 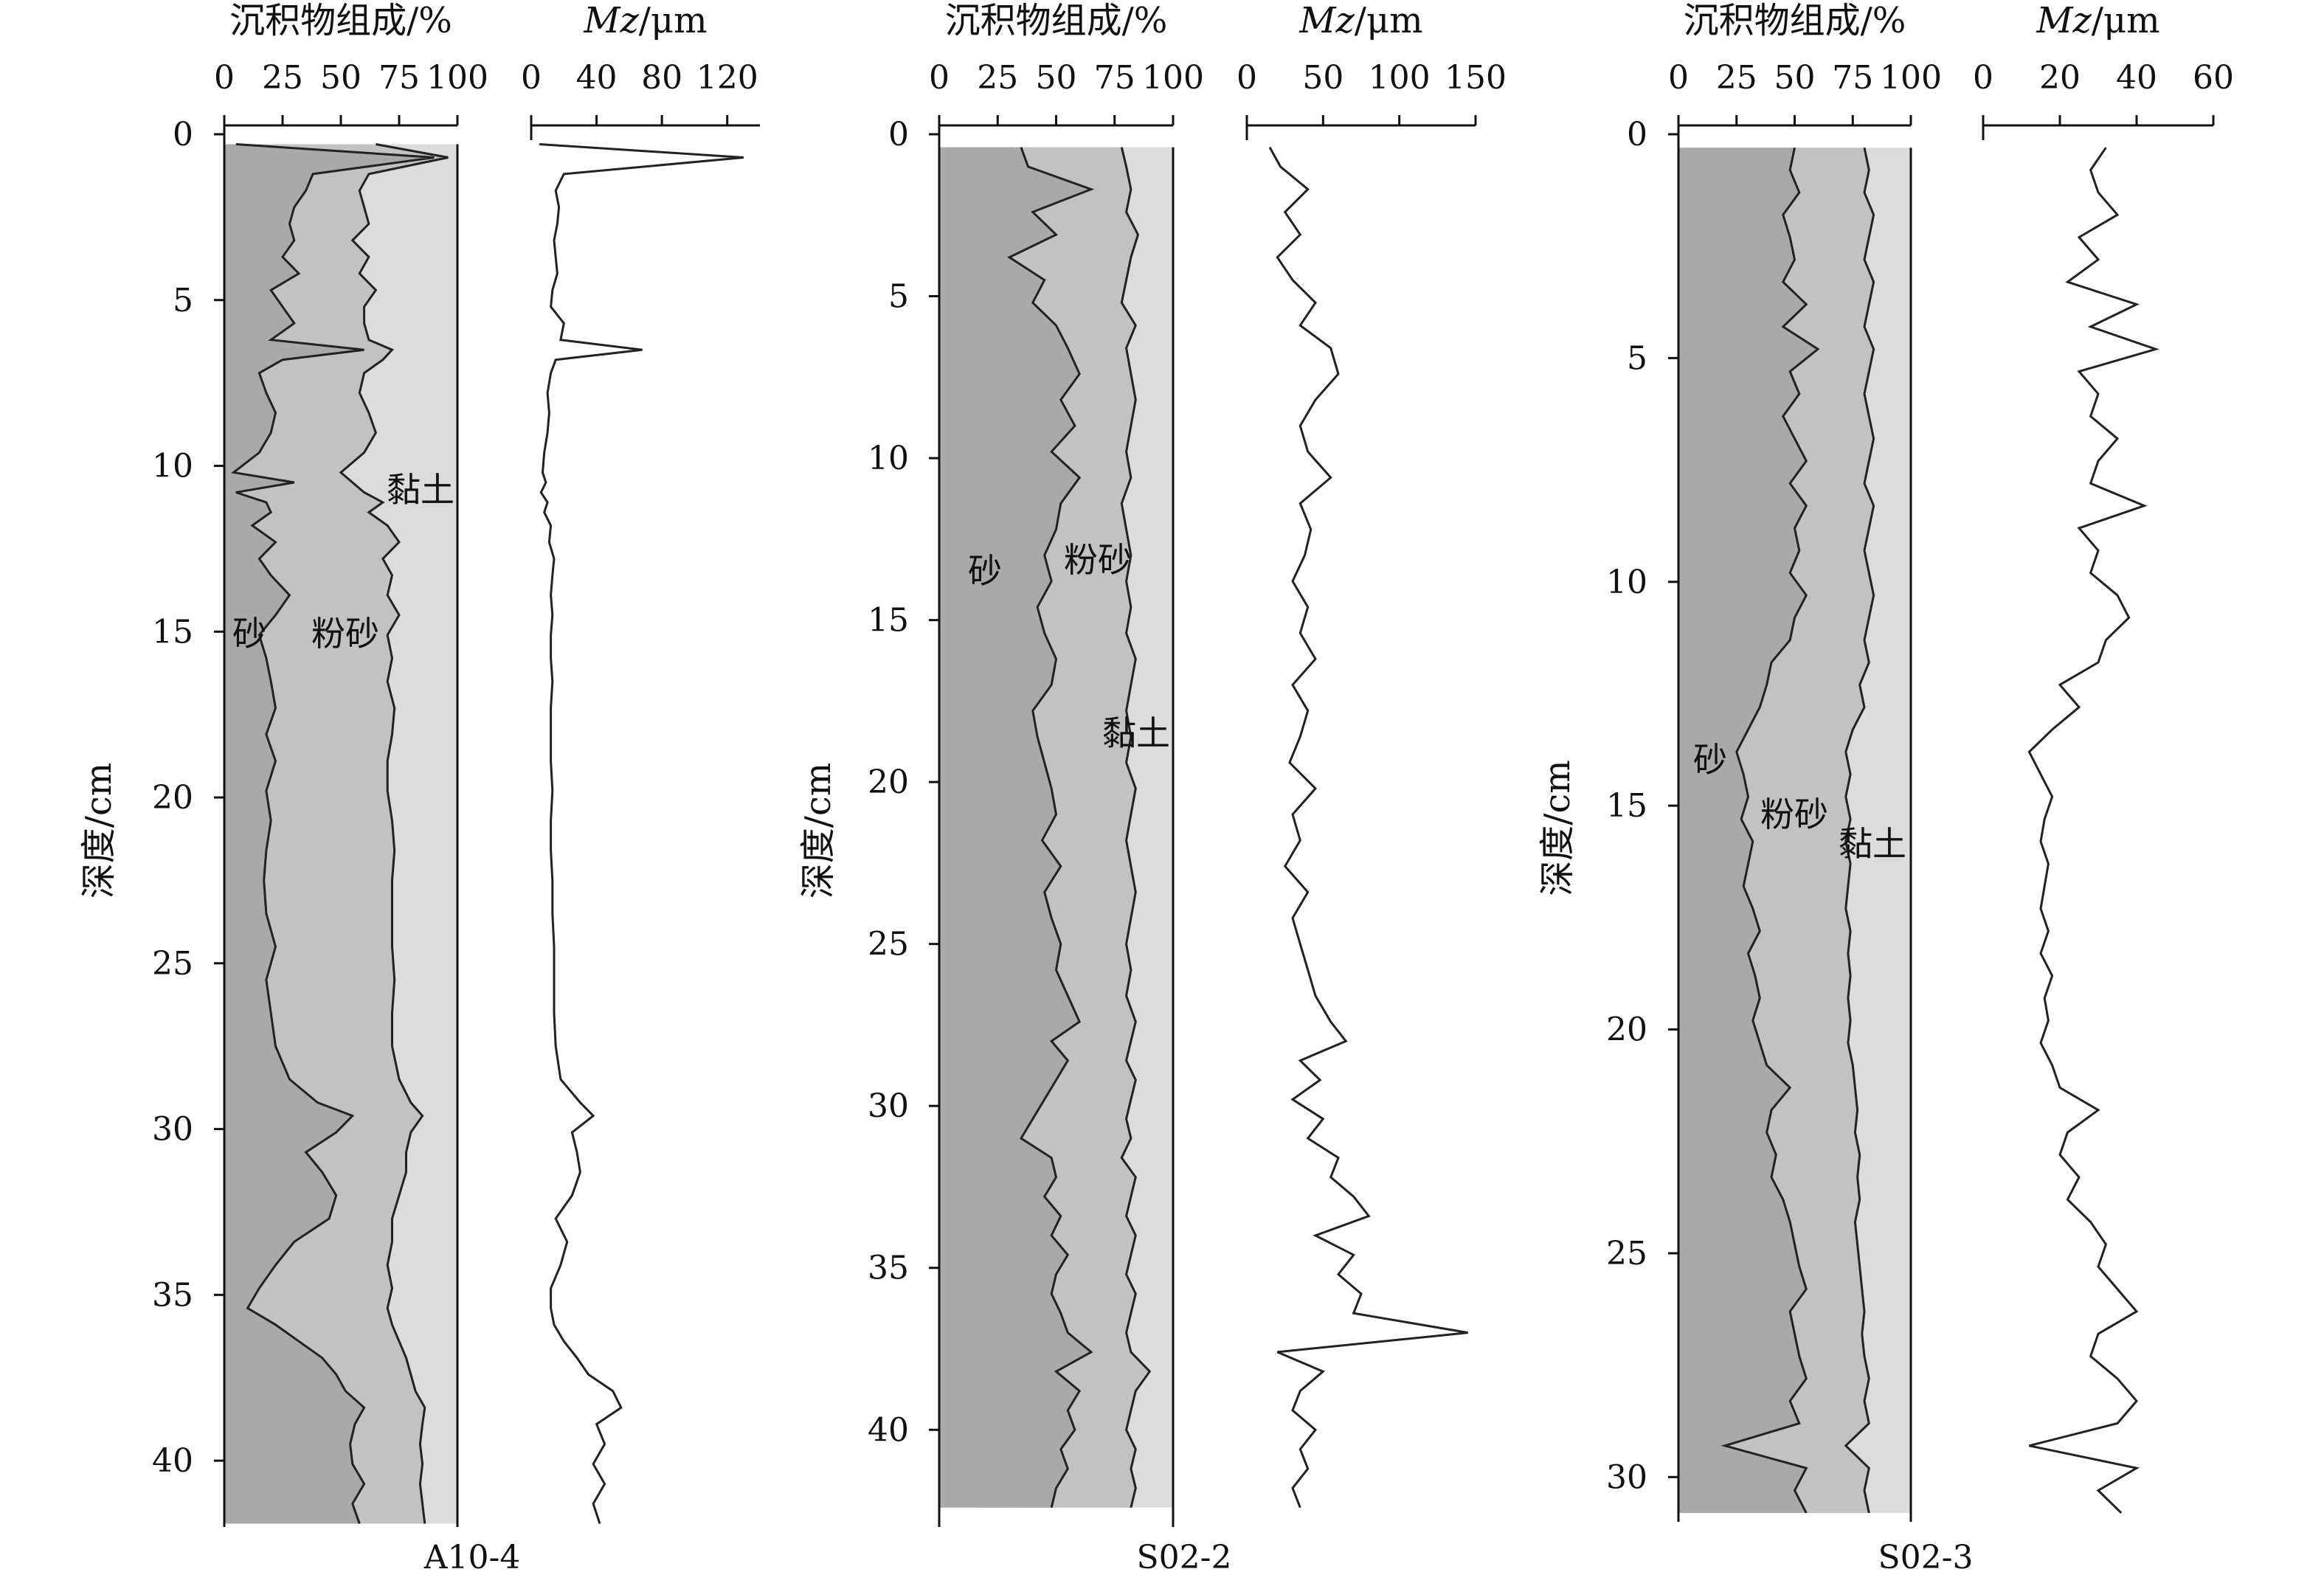 What do you see at coordinates (472, 1557) in the screenshot?
I see `core-name: A10-4` at bounding box center [472, 1557].